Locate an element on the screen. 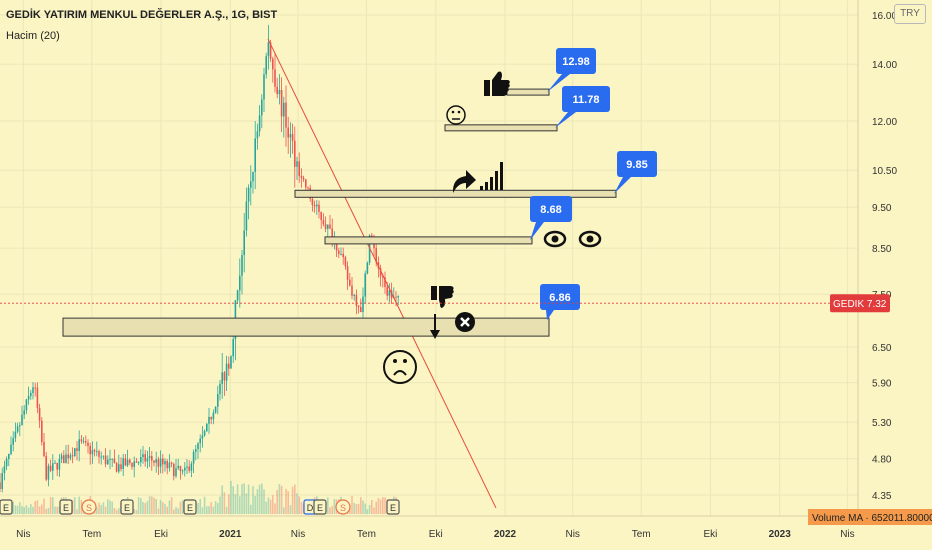 This screenshot has width=932, height=550. x-tick-label: Nis is located at coordinates (298, 534).